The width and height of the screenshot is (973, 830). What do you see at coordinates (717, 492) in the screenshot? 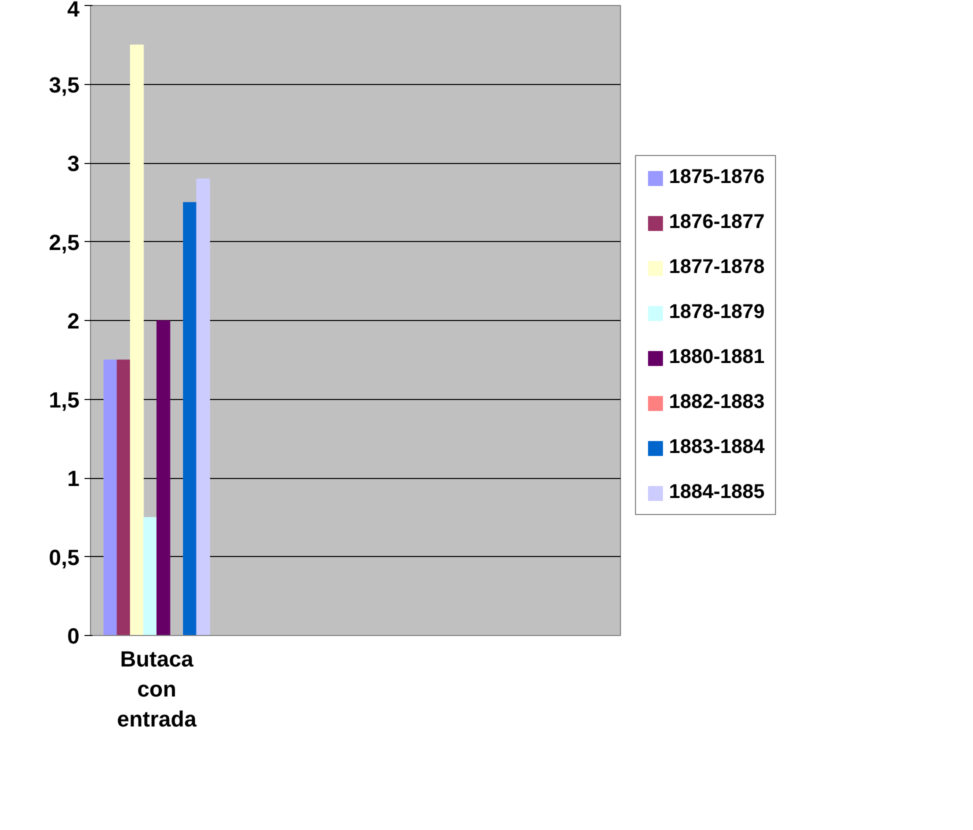
I see `legend-label: 1884-1885` at bounding box center [717, 492].